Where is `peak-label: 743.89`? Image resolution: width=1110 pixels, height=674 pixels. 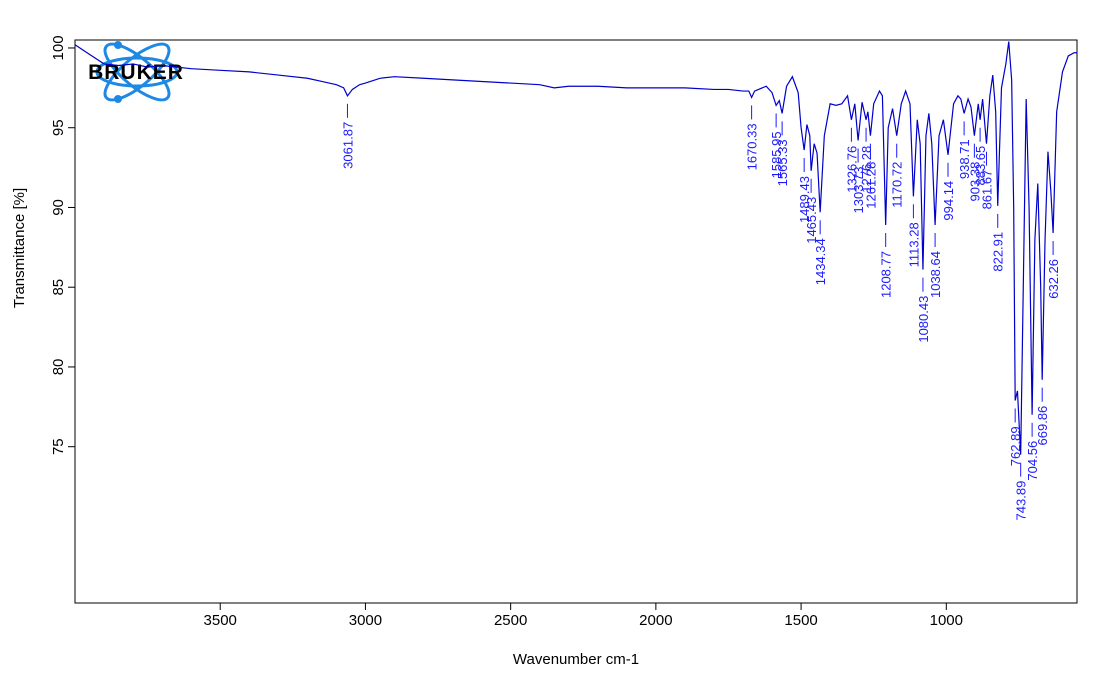
peak-label: 743.89 is located at coordinates (1021, 501).